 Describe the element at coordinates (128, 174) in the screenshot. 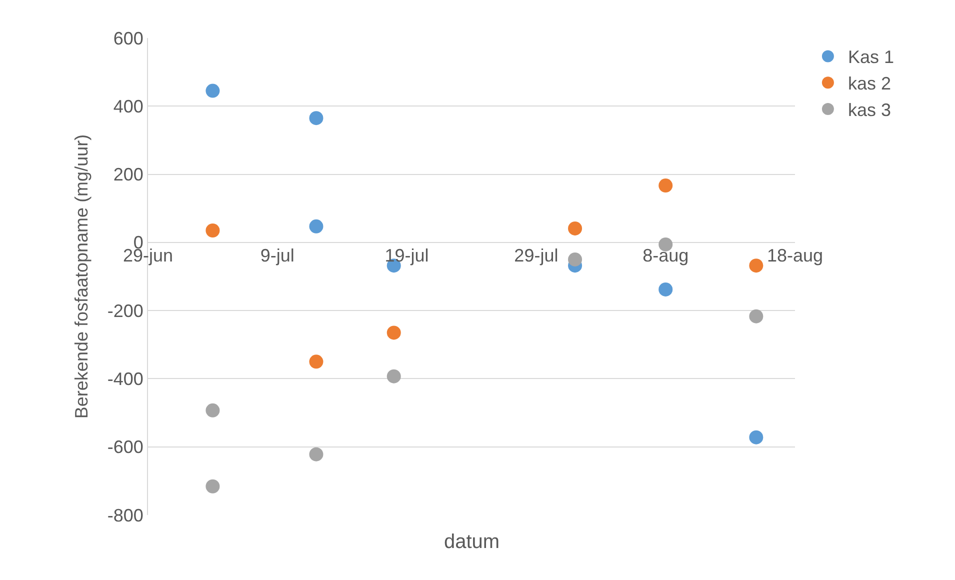

I see `y-tick-label: 200` at that location.